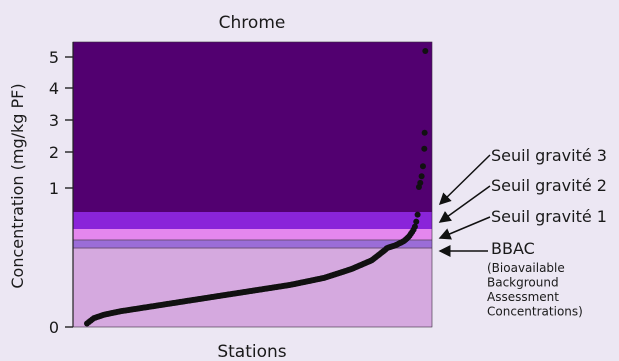  I want to click on bbac-sublabel-line: (Bioavailable, so click(526, 268).